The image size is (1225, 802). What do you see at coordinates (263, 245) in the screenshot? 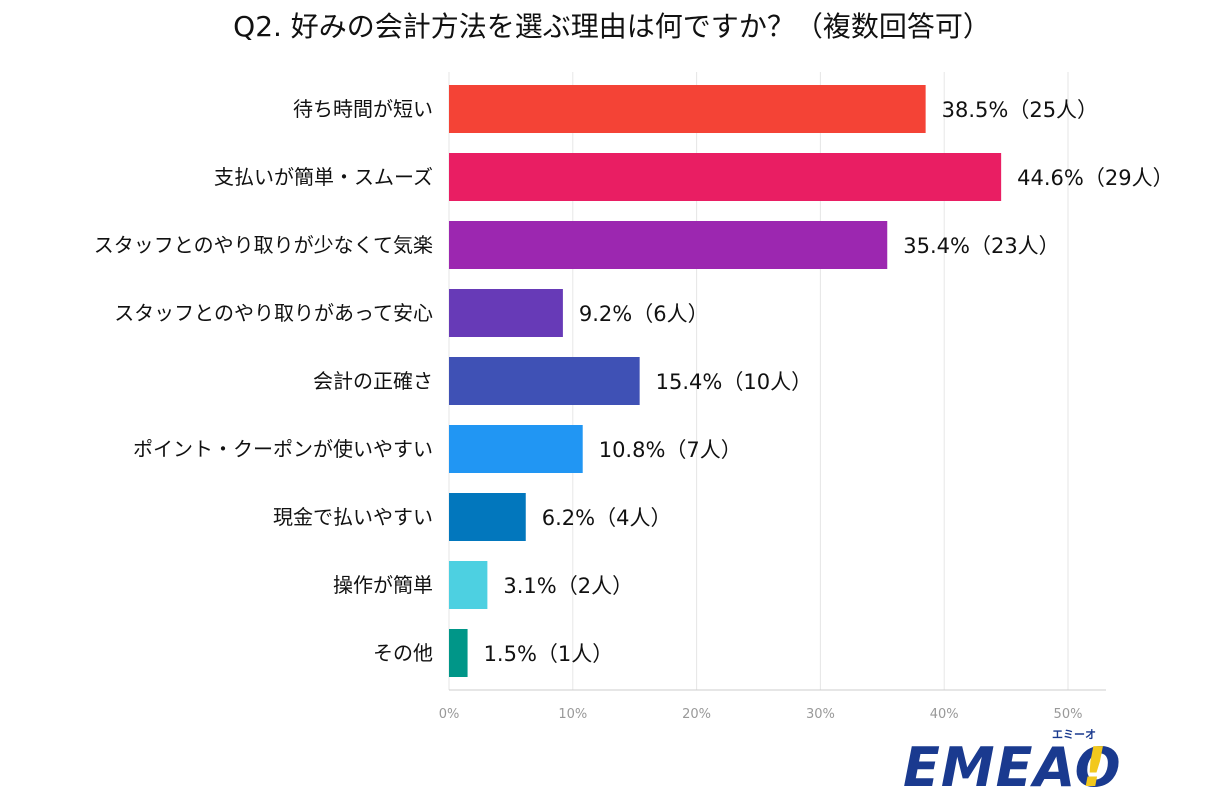
I see `category-label: スタッフとのやり取りが少なくて気楽` at bounding box center [263, 245].